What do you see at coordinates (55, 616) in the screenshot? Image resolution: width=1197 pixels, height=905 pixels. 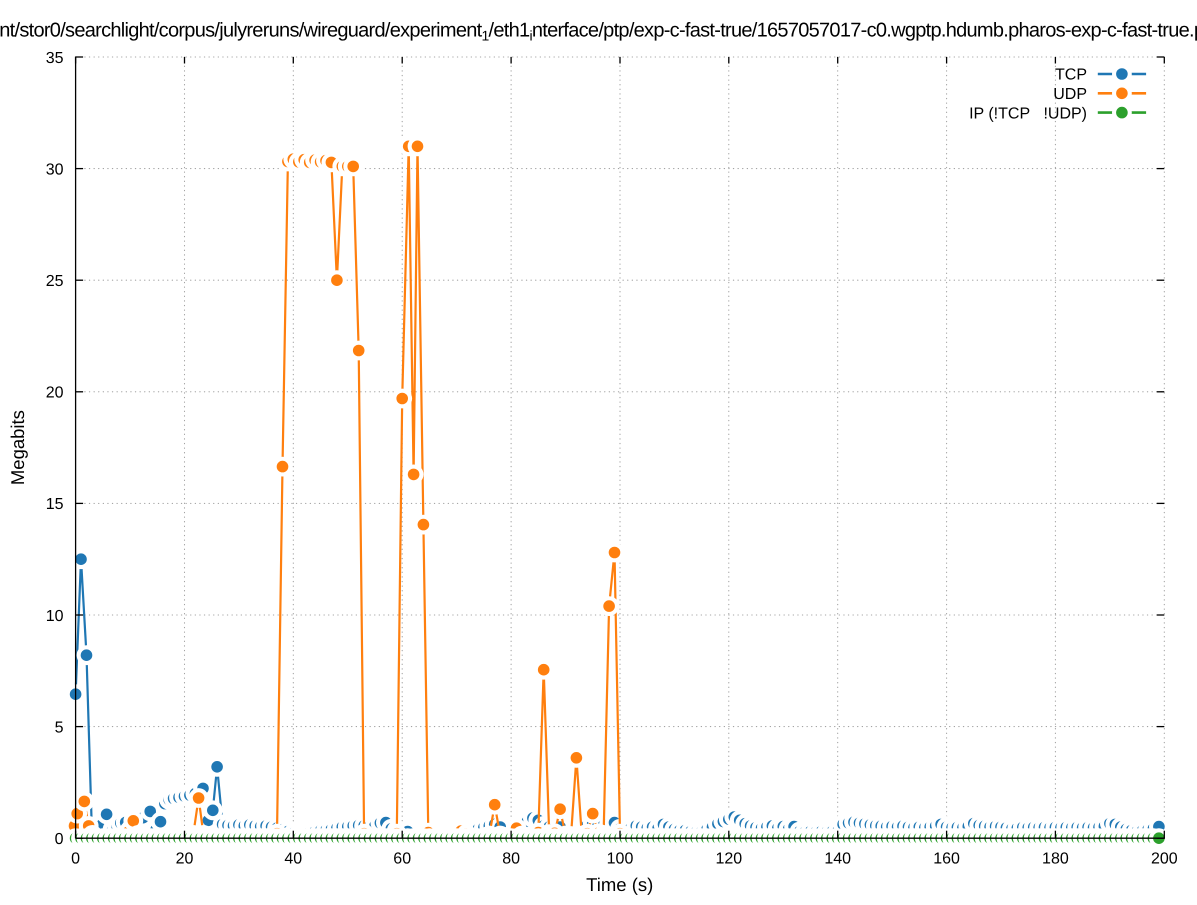 I see `svg-text: 10` at bounding box center [55, 616].